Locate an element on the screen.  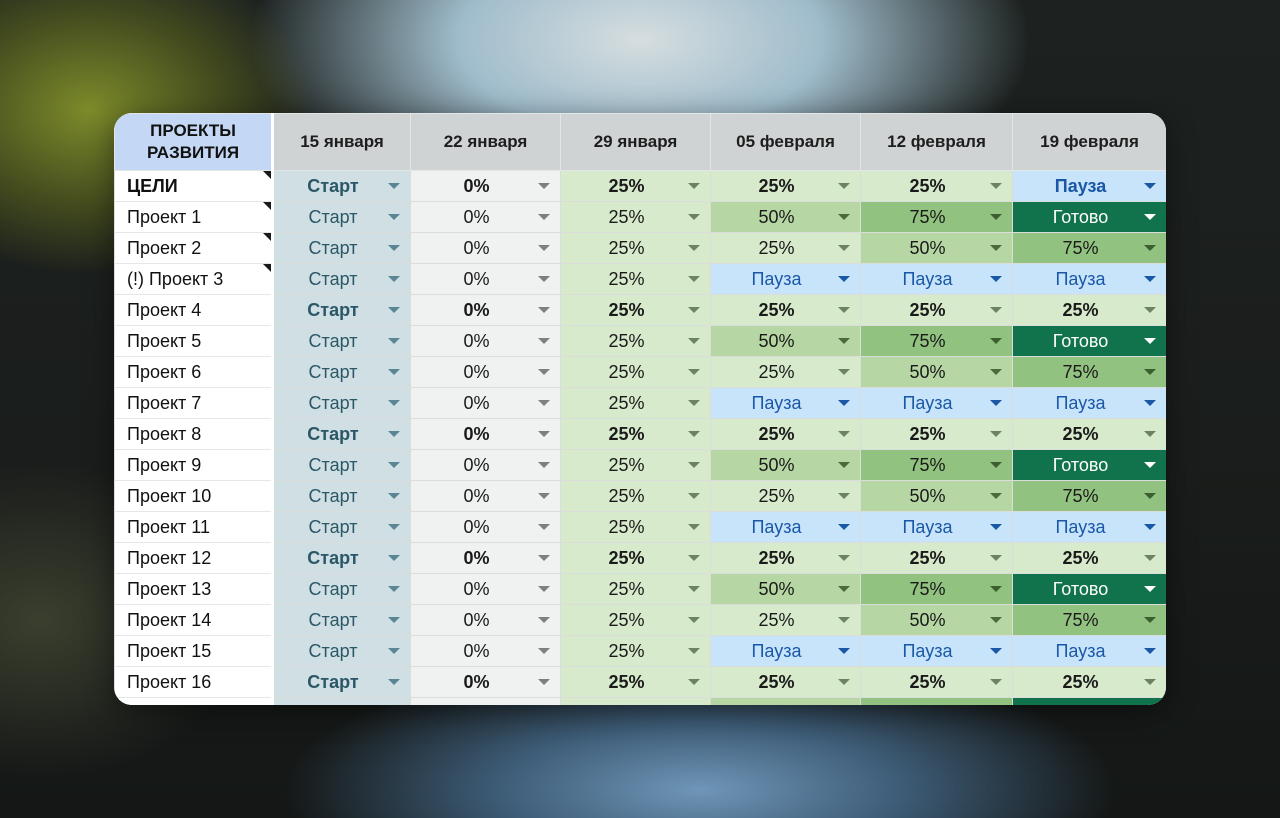
project-name-cell: ЦЕЛИ is located at coordinates (194, 186).